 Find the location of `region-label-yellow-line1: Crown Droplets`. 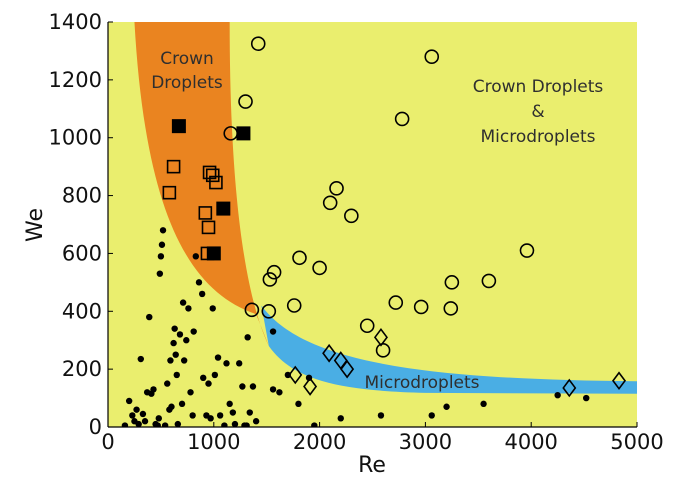

region-label-yellow-line1: Crown Droplets is located at coordinates (538, 87).